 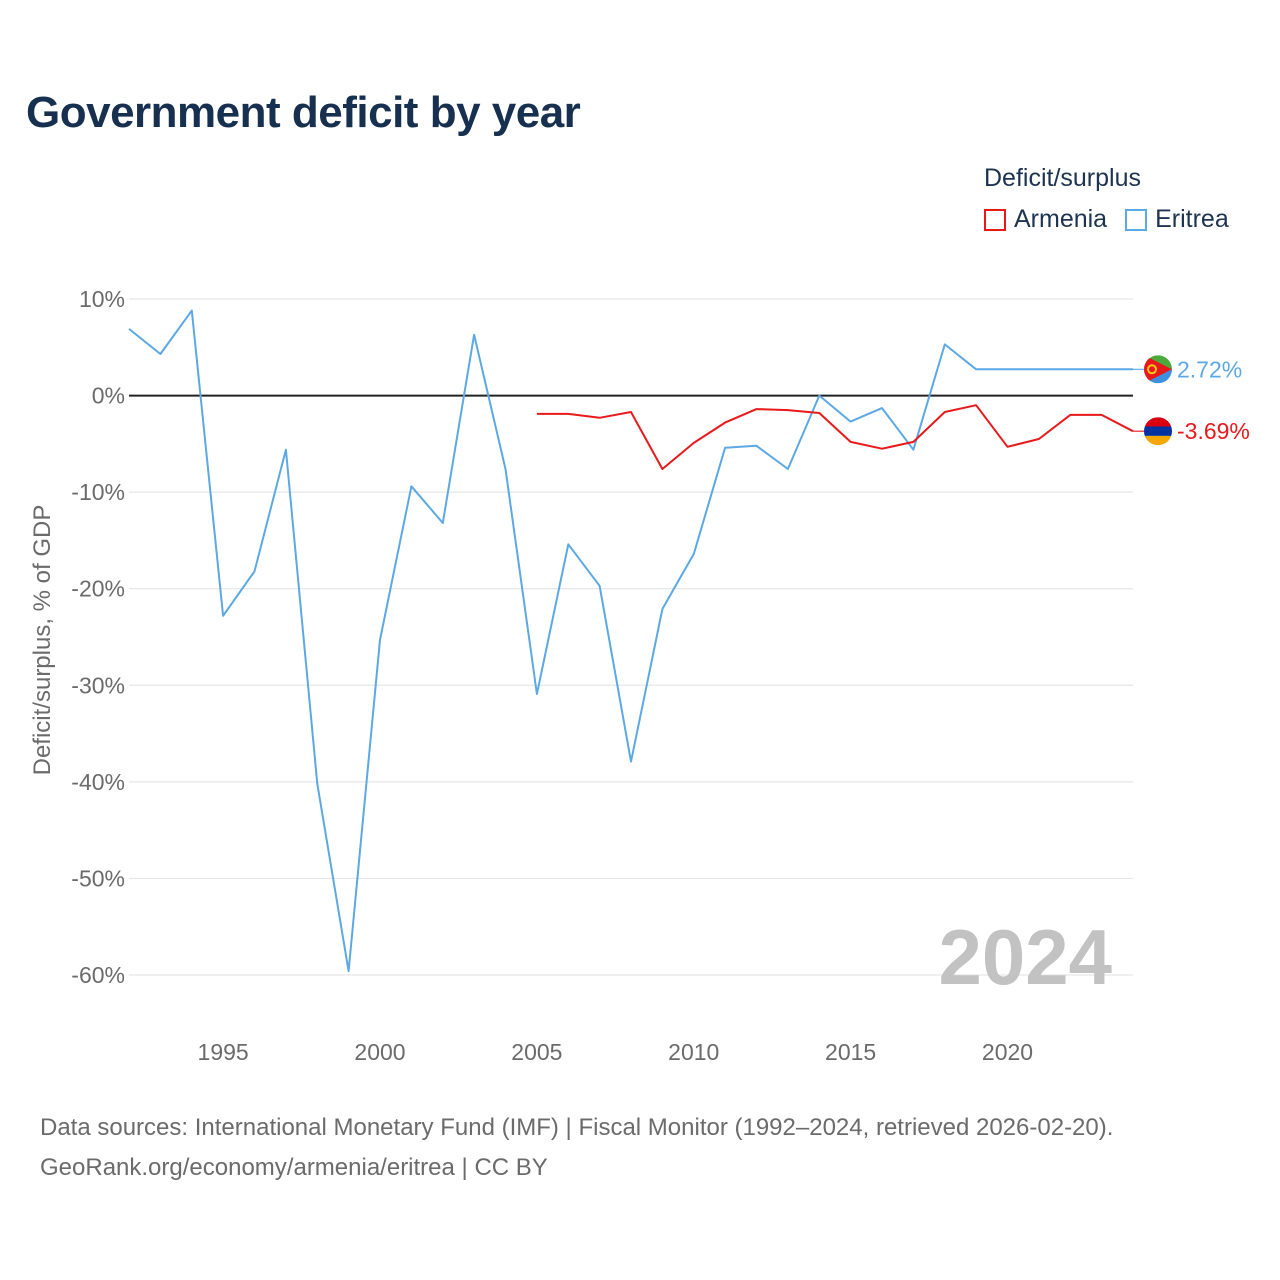 What do you see at coordinates (693, 1052) in the screenshot?
I see `x-tick-label: 2010` at bounding box center [693, 1052].